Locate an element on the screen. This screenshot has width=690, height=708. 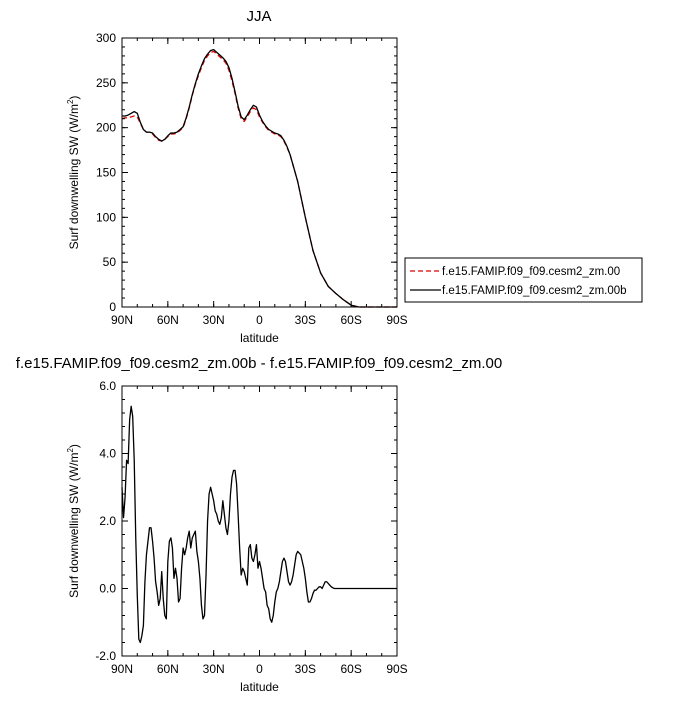
y-tick-label: 0 is located at coordinates (112, 307).